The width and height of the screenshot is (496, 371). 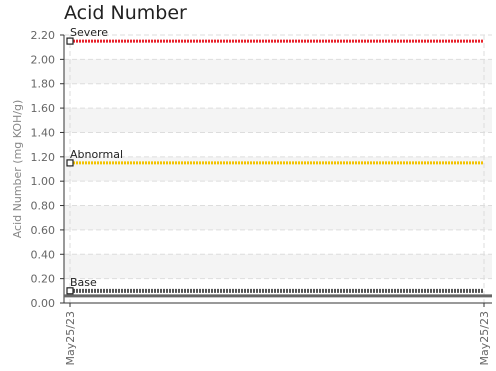 What do you see at coordinates (43, 254) in the screenshot?
I see `y-tick-label: 0.40` at bounding box center [43, 254].